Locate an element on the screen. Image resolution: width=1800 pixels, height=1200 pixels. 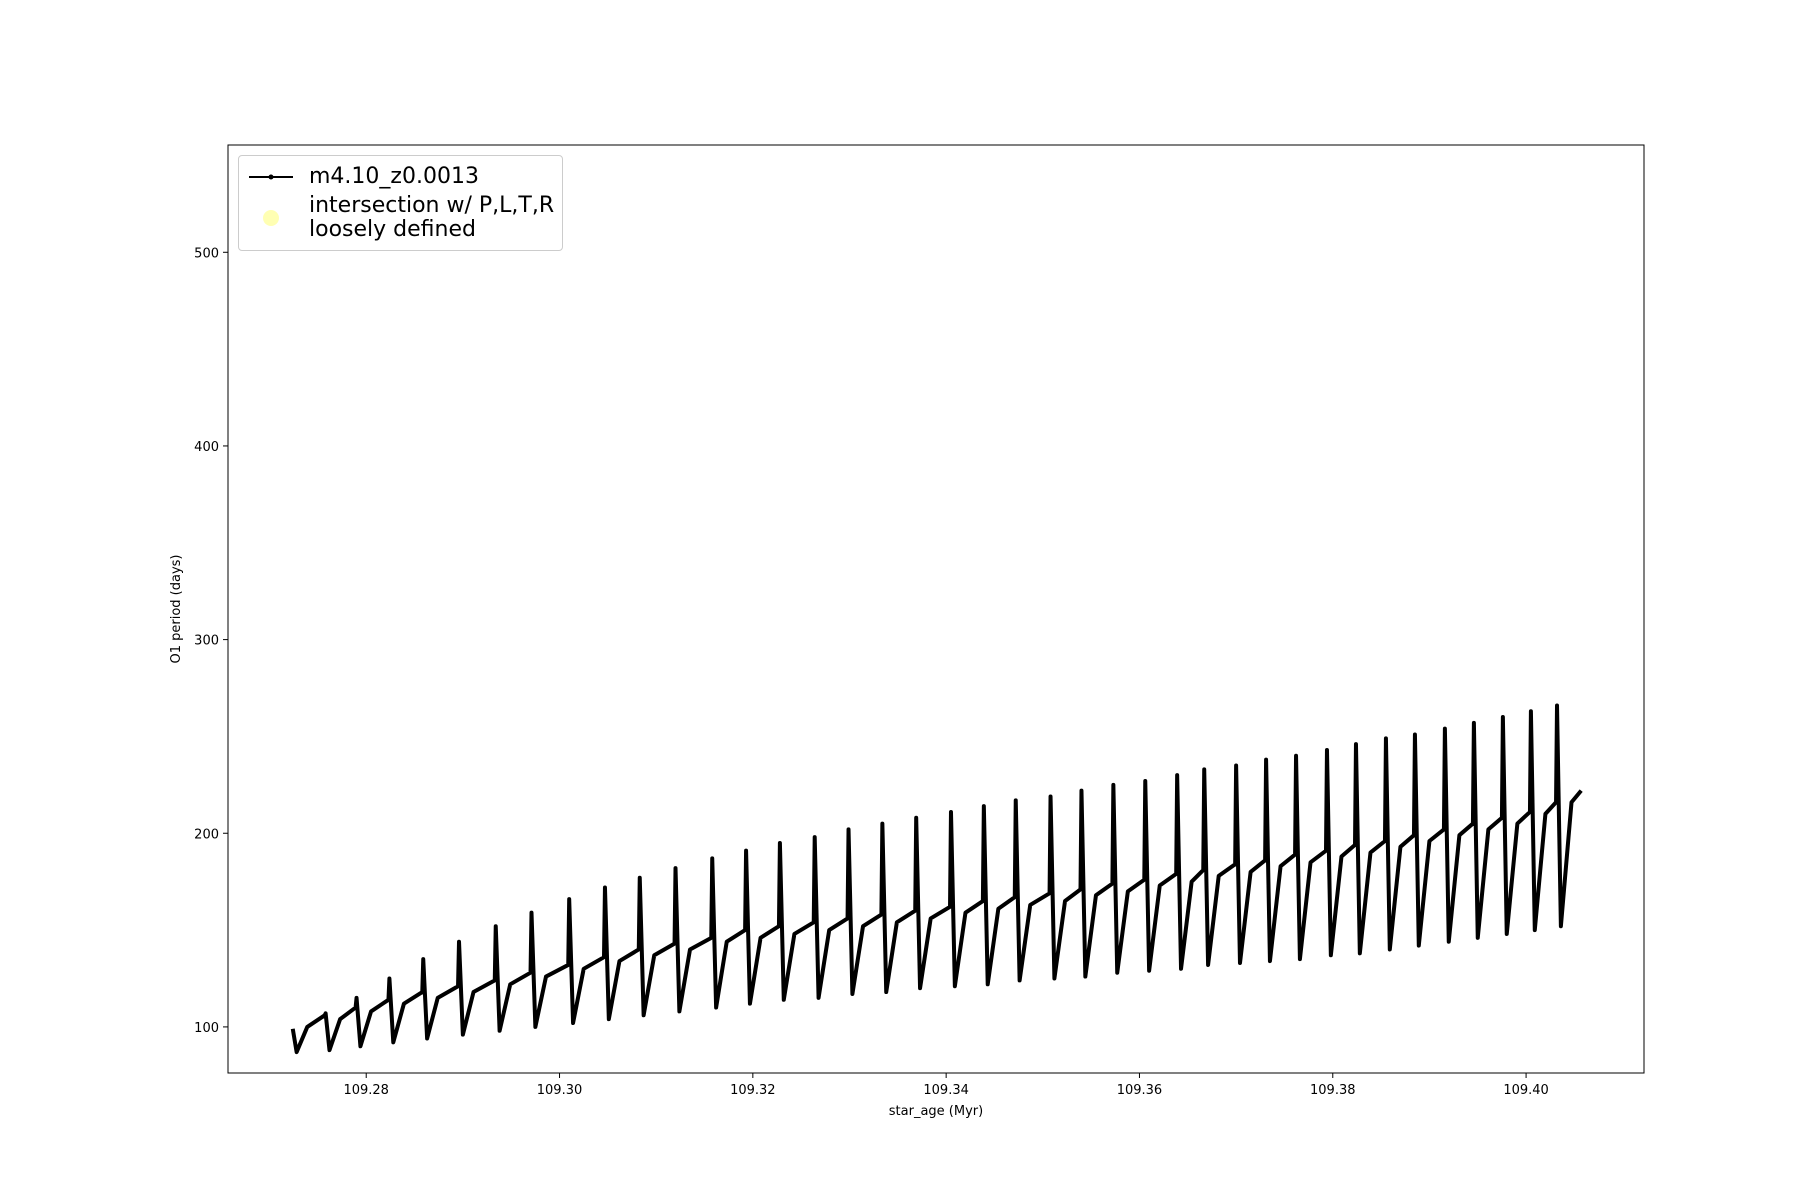
y-axis-label: O1 period (days) is located at coordinates (176, 608).